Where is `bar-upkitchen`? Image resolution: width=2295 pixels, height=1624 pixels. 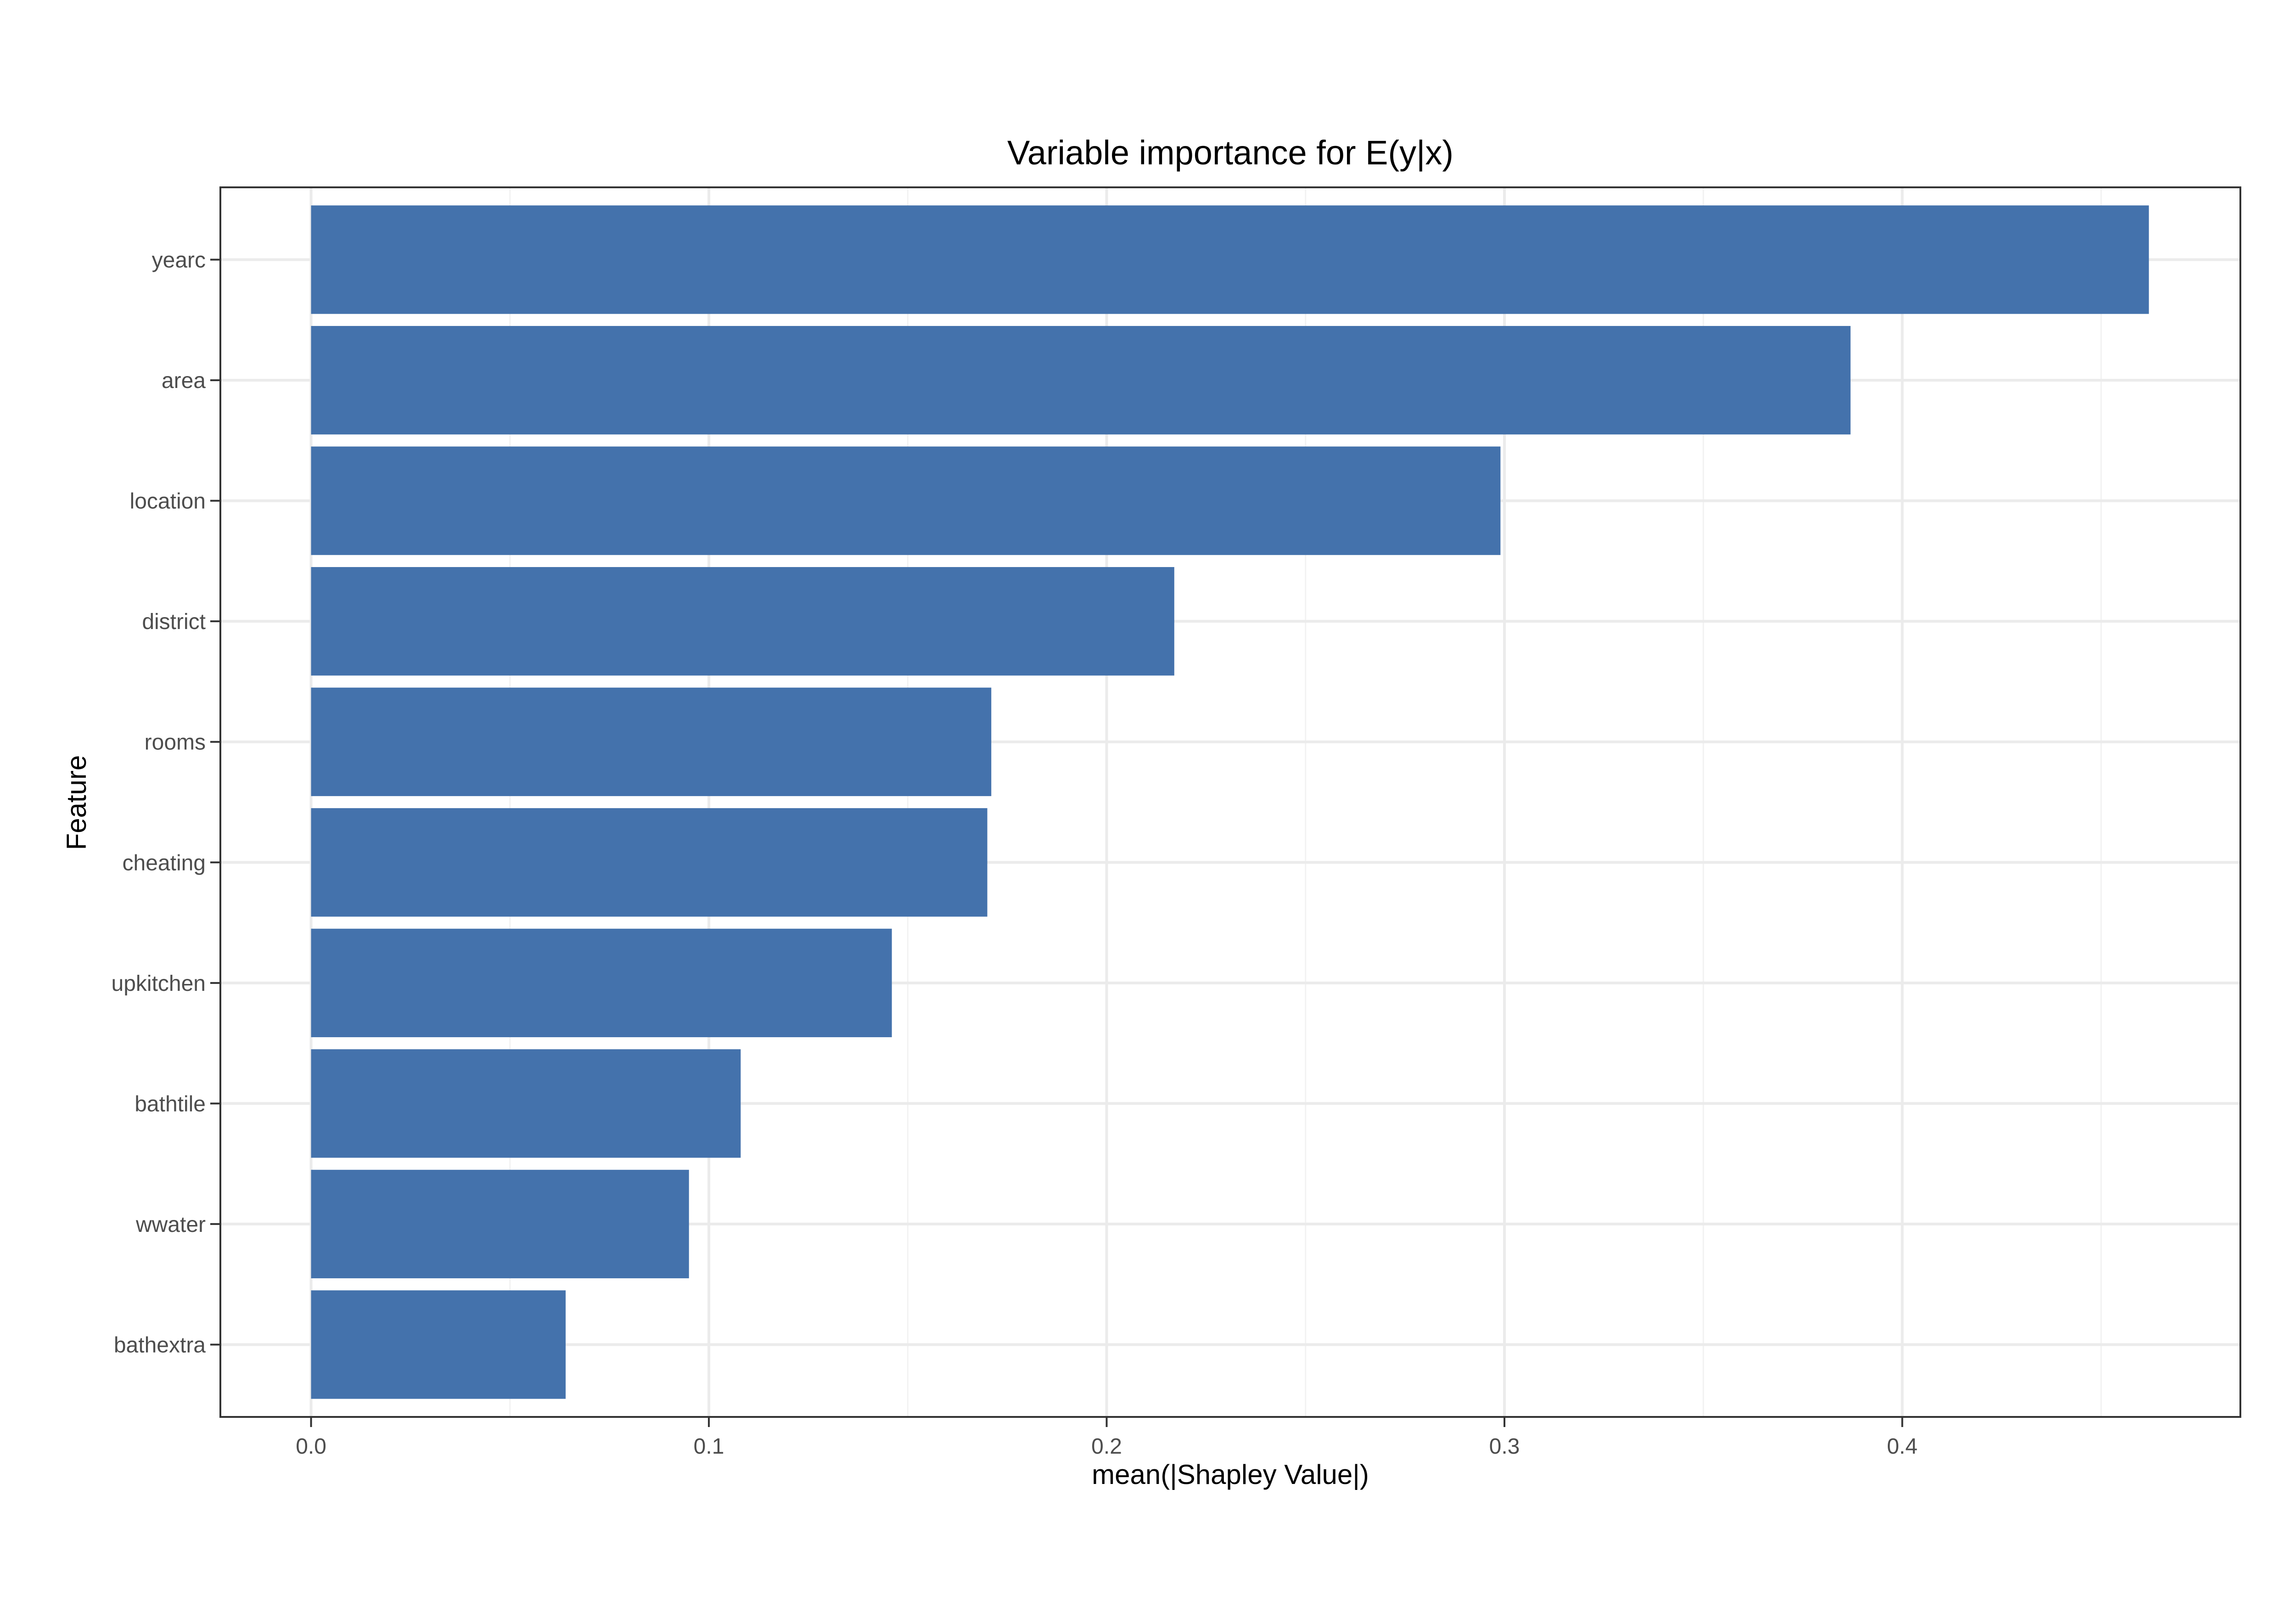 bar-upkitchen is located at coordinates (602, 982).